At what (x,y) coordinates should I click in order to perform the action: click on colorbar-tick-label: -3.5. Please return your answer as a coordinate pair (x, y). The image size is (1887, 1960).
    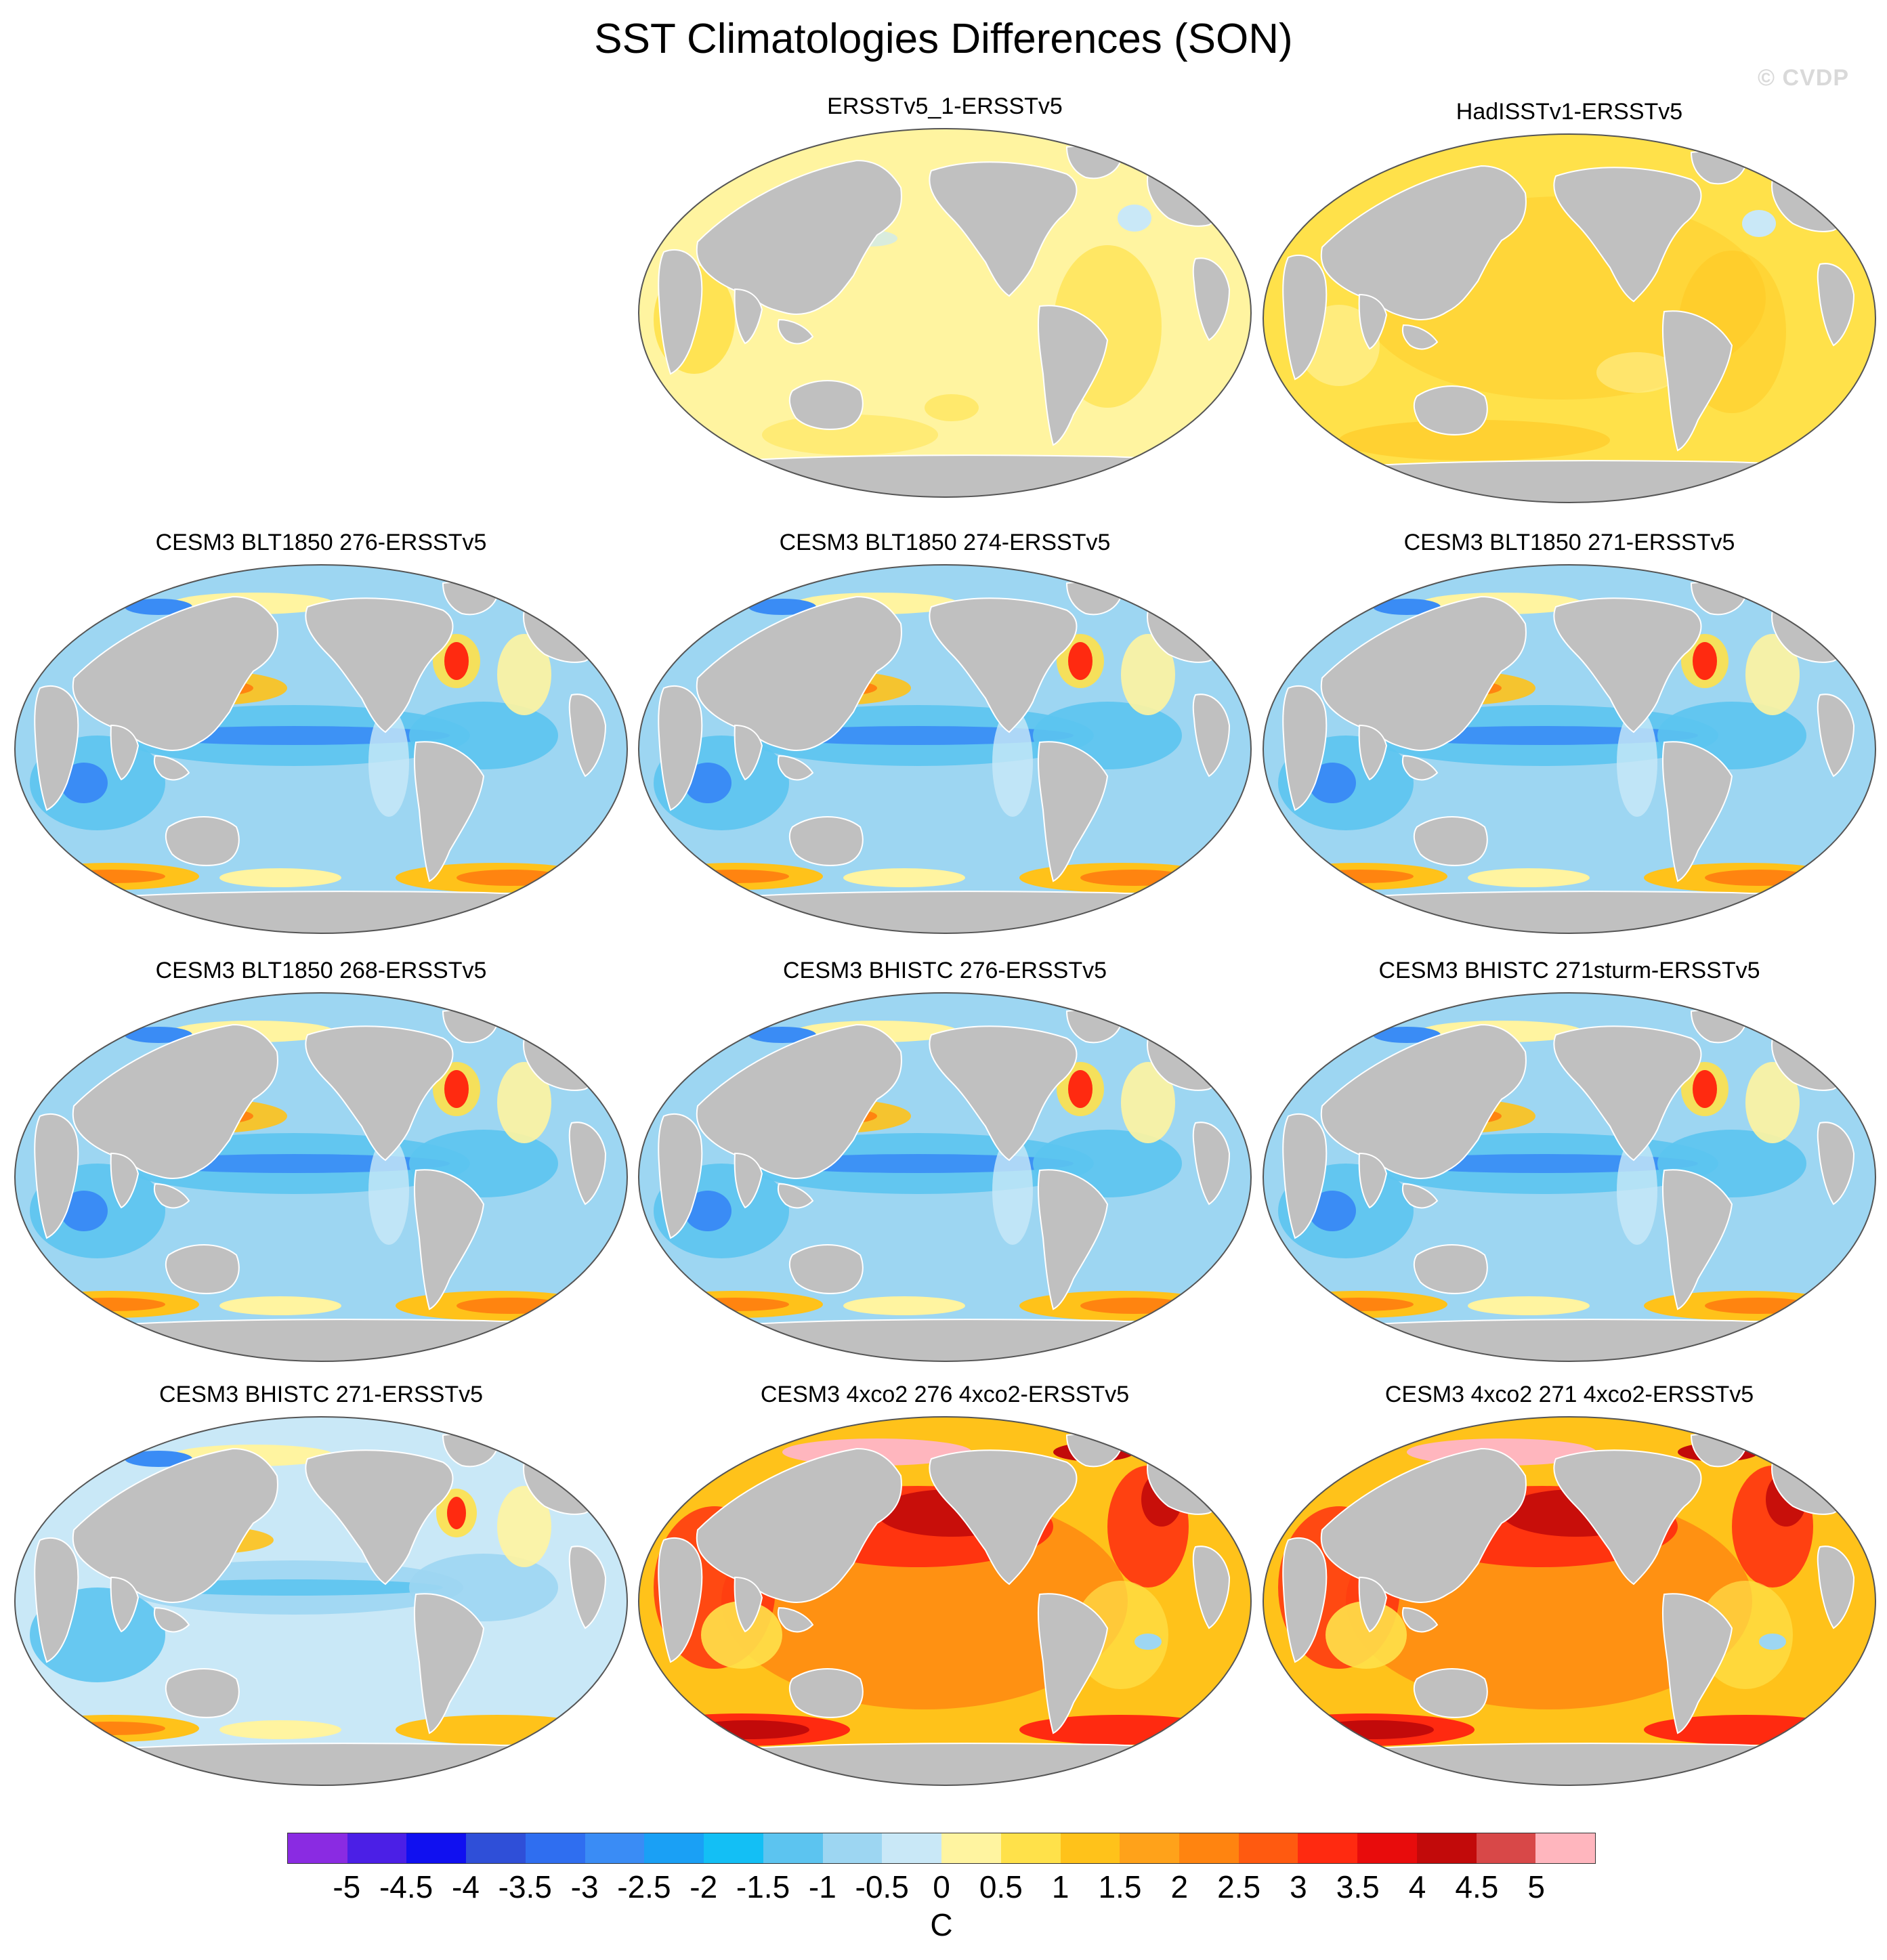
    Looking at the image, I should click on (525, 1886).